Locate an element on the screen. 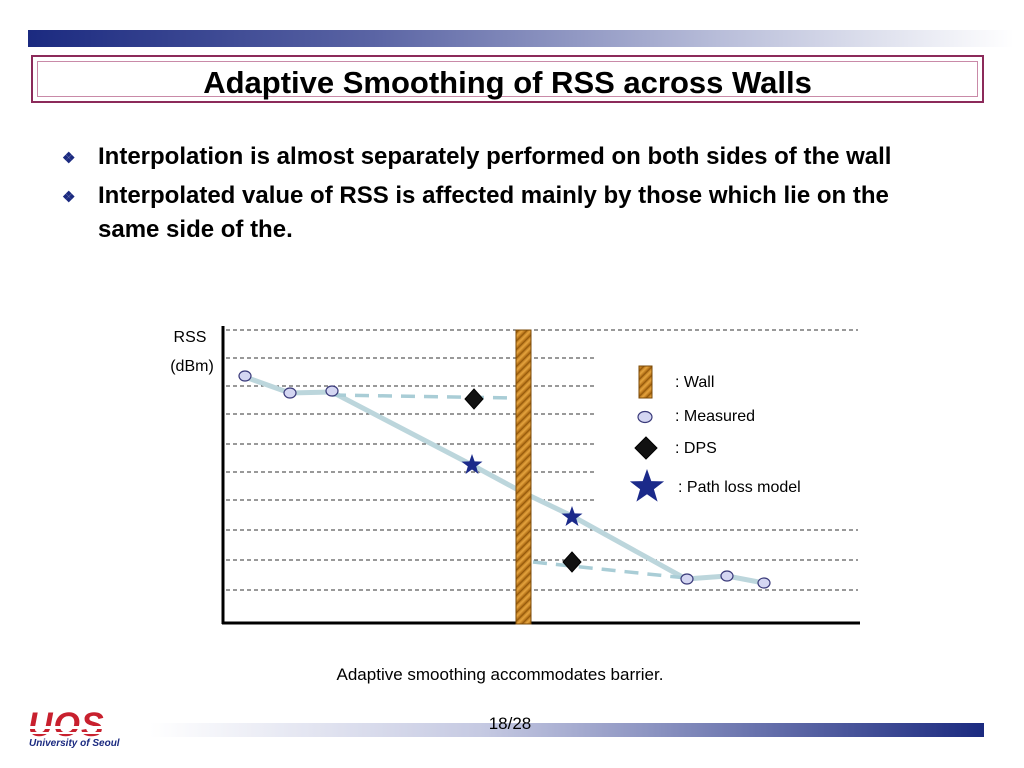 This screenshot has height=768, width=1024. measured-points is located at coordinates (504, 479).